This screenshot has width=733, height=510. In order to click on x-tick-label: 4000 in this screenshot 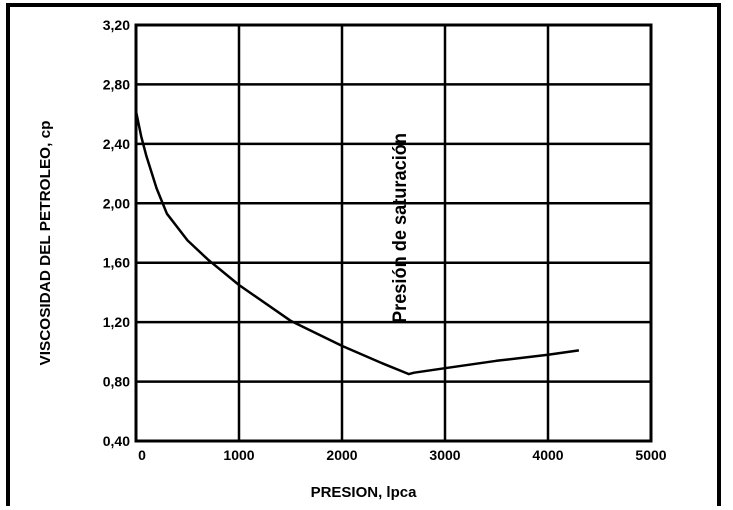, I will do `click(547, 455)`.